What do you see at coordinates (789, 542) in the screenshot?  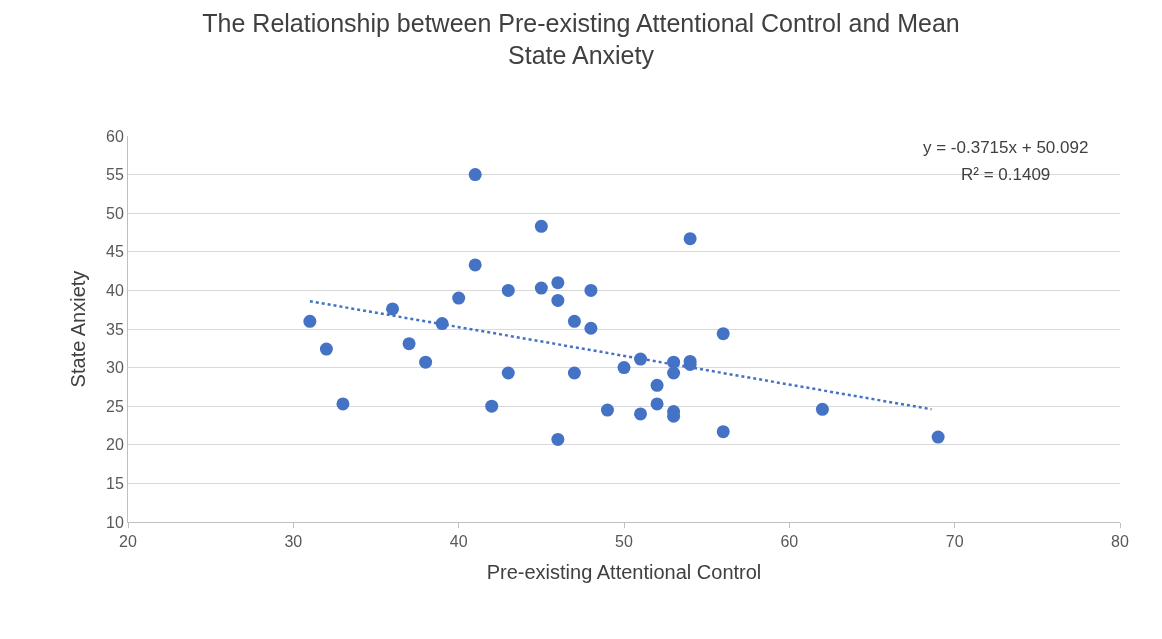 I see `x-tick-label: 60` at bounding box center [789, 542].